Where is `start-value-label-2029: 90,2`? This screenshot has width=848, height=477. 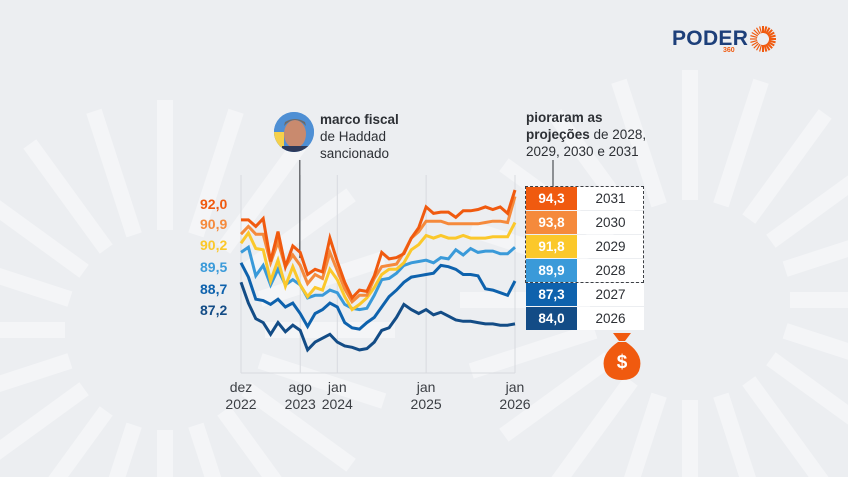 start-value-label-2029: 90,2 is located at coordinates (214, 245).